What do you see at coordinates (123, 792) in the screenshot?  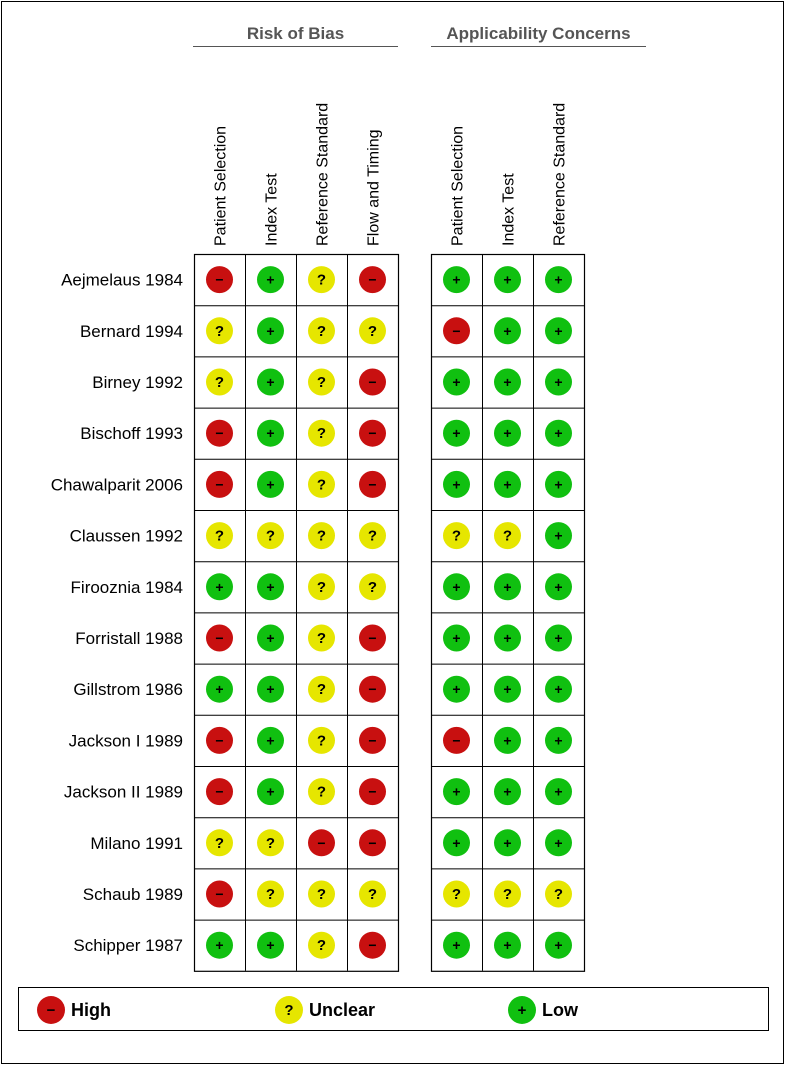 I see `study-label: Jackson II 1989` at bounding box center [123, 792].